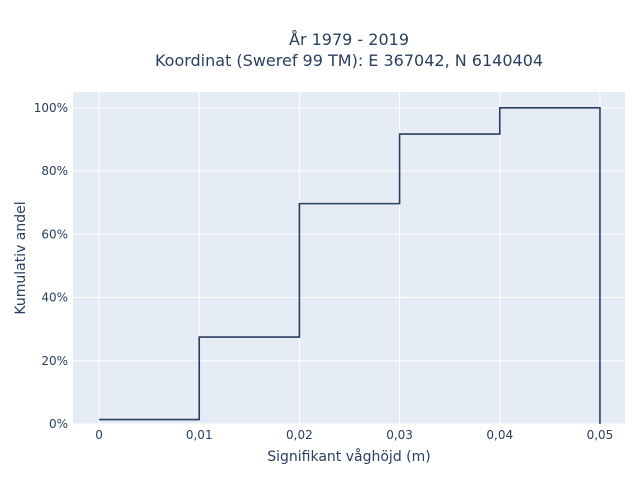 This screenshot has width=640, height=480. Describe the element at coordinates (349, 39) in the screenshot. I see `chart-title: År 1979 - 2019` at that location.